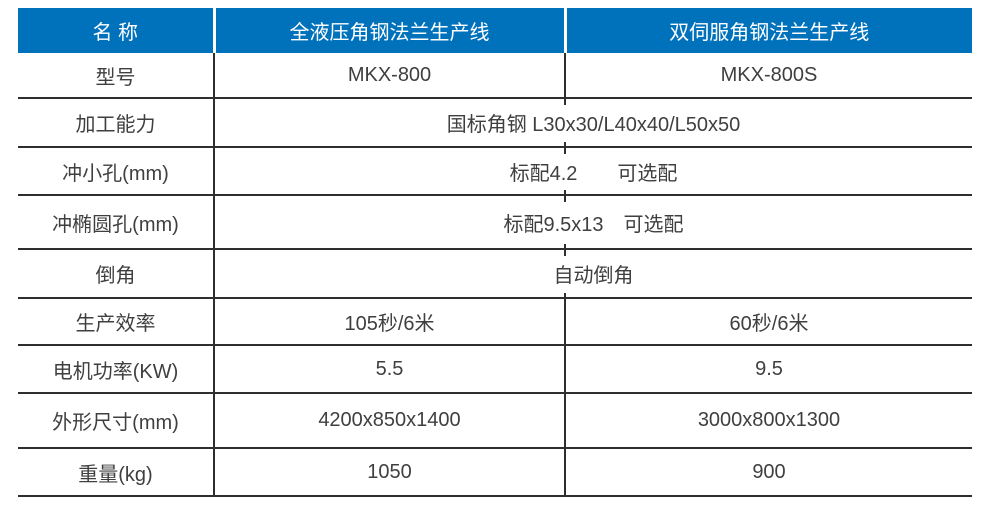 This screenshot has width=990, height=509. I want to click on row-value-shared: 国标角钢 L30x30/L40x40/L50x50, so click(593, 123).